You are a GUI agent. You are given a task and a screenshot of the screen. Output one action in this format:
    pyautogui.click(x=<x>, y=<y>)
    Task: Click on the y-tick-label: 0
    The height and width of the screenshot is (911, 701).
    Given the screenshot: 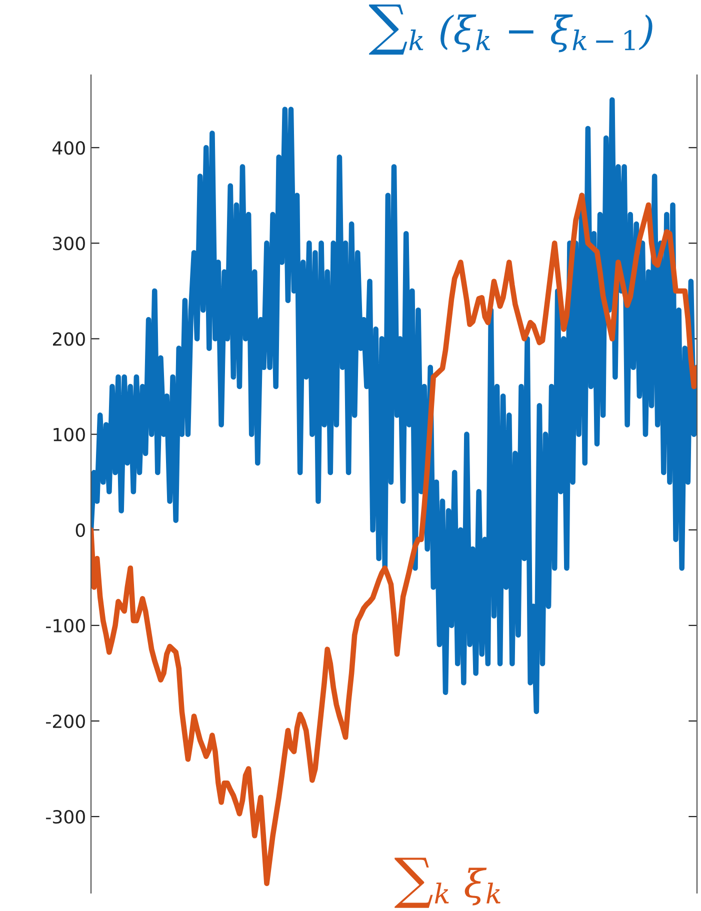 What is the action you would take?
    pyautogui.click(x=80, y=530)
    